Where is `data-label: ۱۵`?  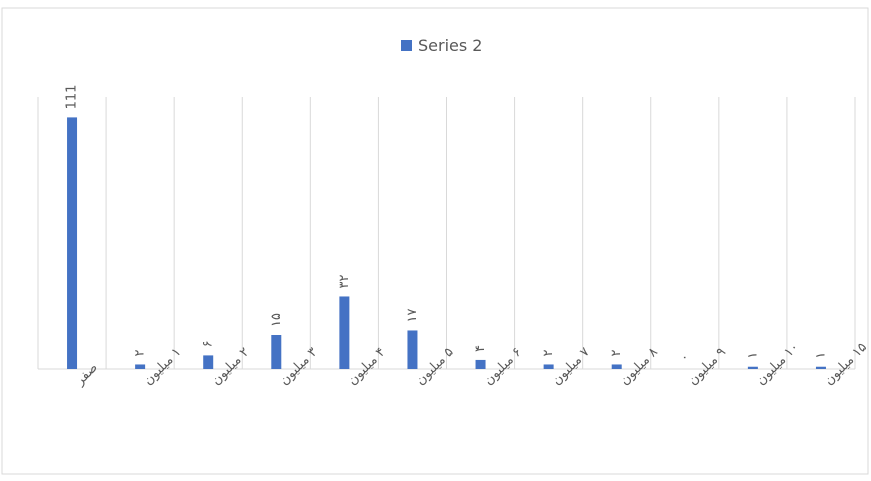
data-label: ۱۵ is located at coordinates (276, 320).